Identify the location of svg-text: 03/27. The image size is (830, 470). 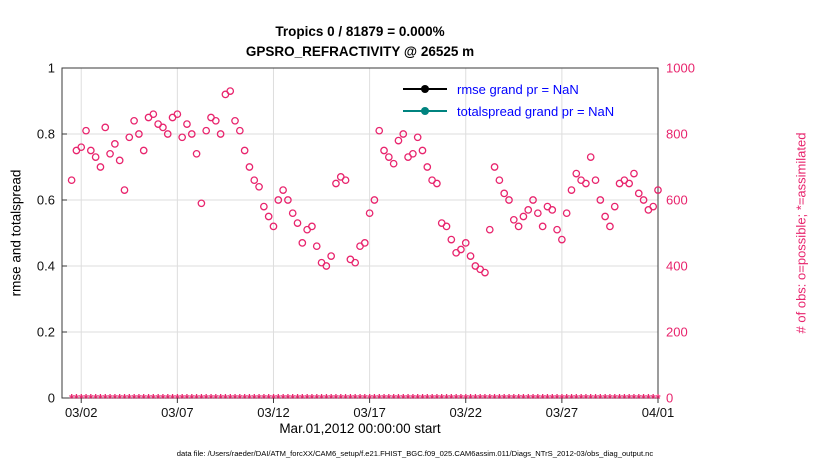
(562, 412).